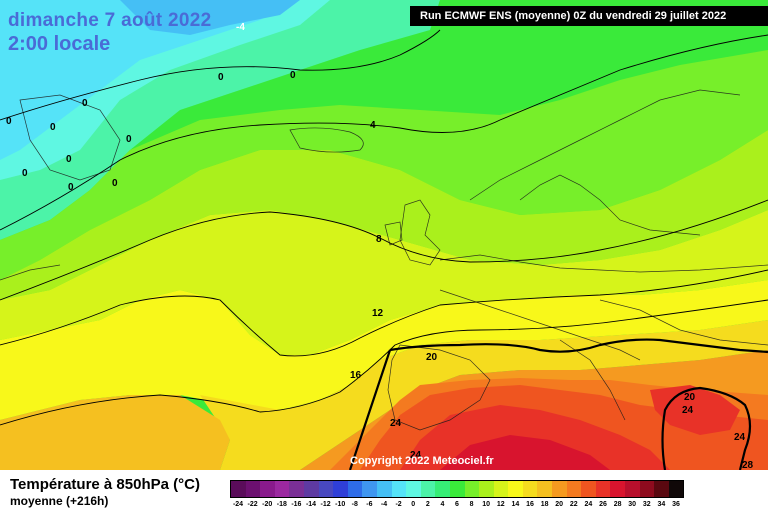 This screenshot has height=512, width=768. Describe the element at coordinates (617, 504) in the screenshot. I see `scale-tick-label: 28` at that location.